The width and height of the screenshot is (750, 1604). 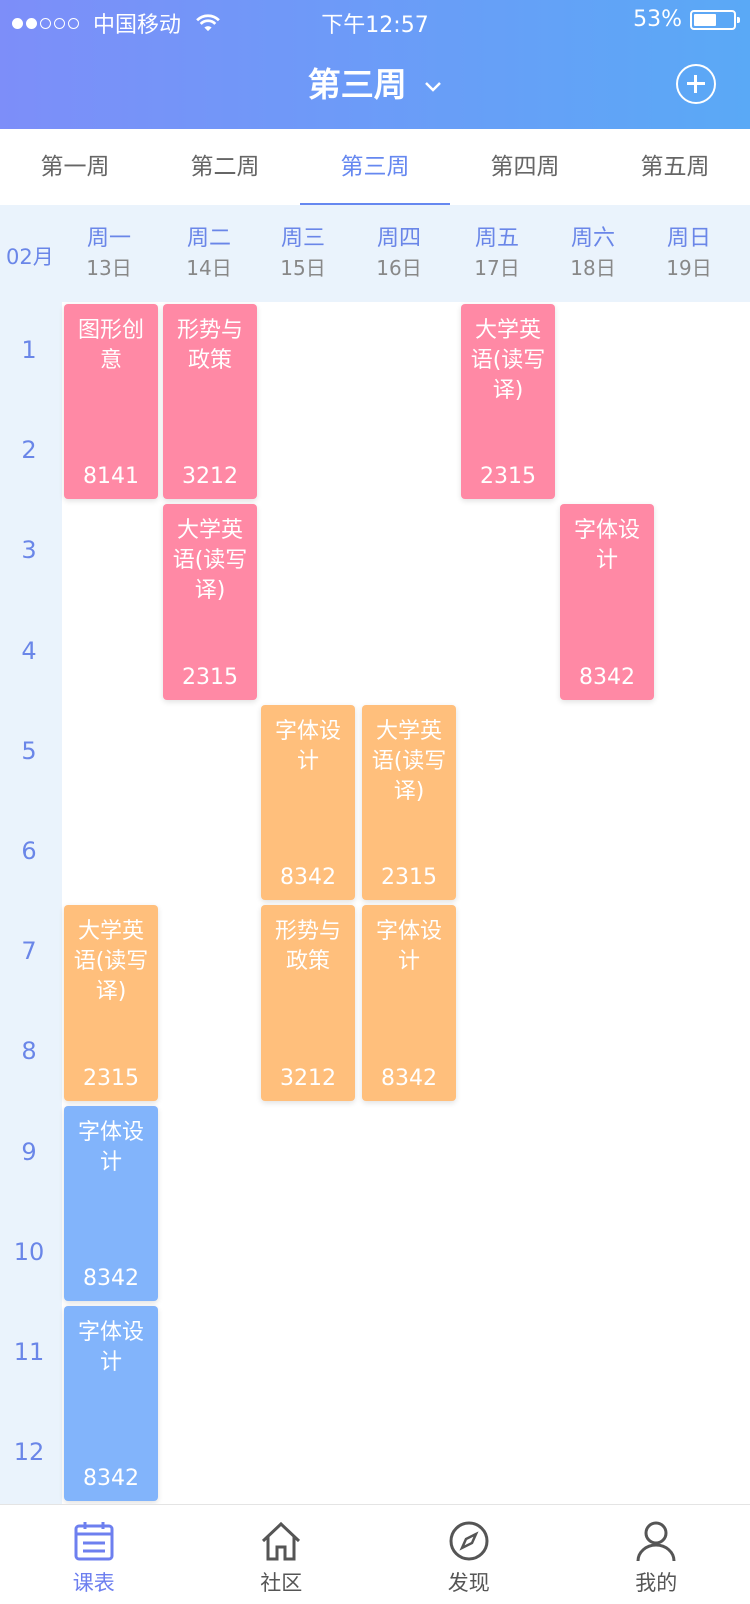 I want to click on nav-label: 课表, so click(x=94, y=1582).